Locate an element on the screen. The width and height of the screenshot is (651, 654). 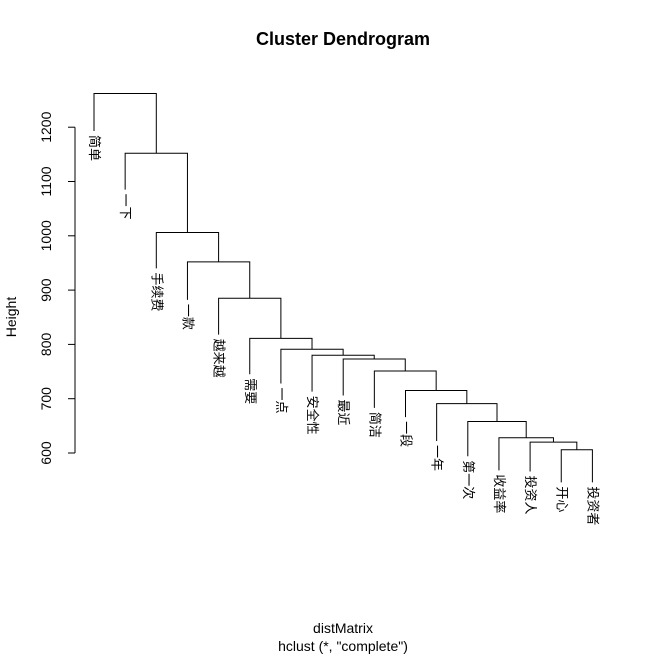
y-tick-label: 700 is located at coordinates (46, 399).